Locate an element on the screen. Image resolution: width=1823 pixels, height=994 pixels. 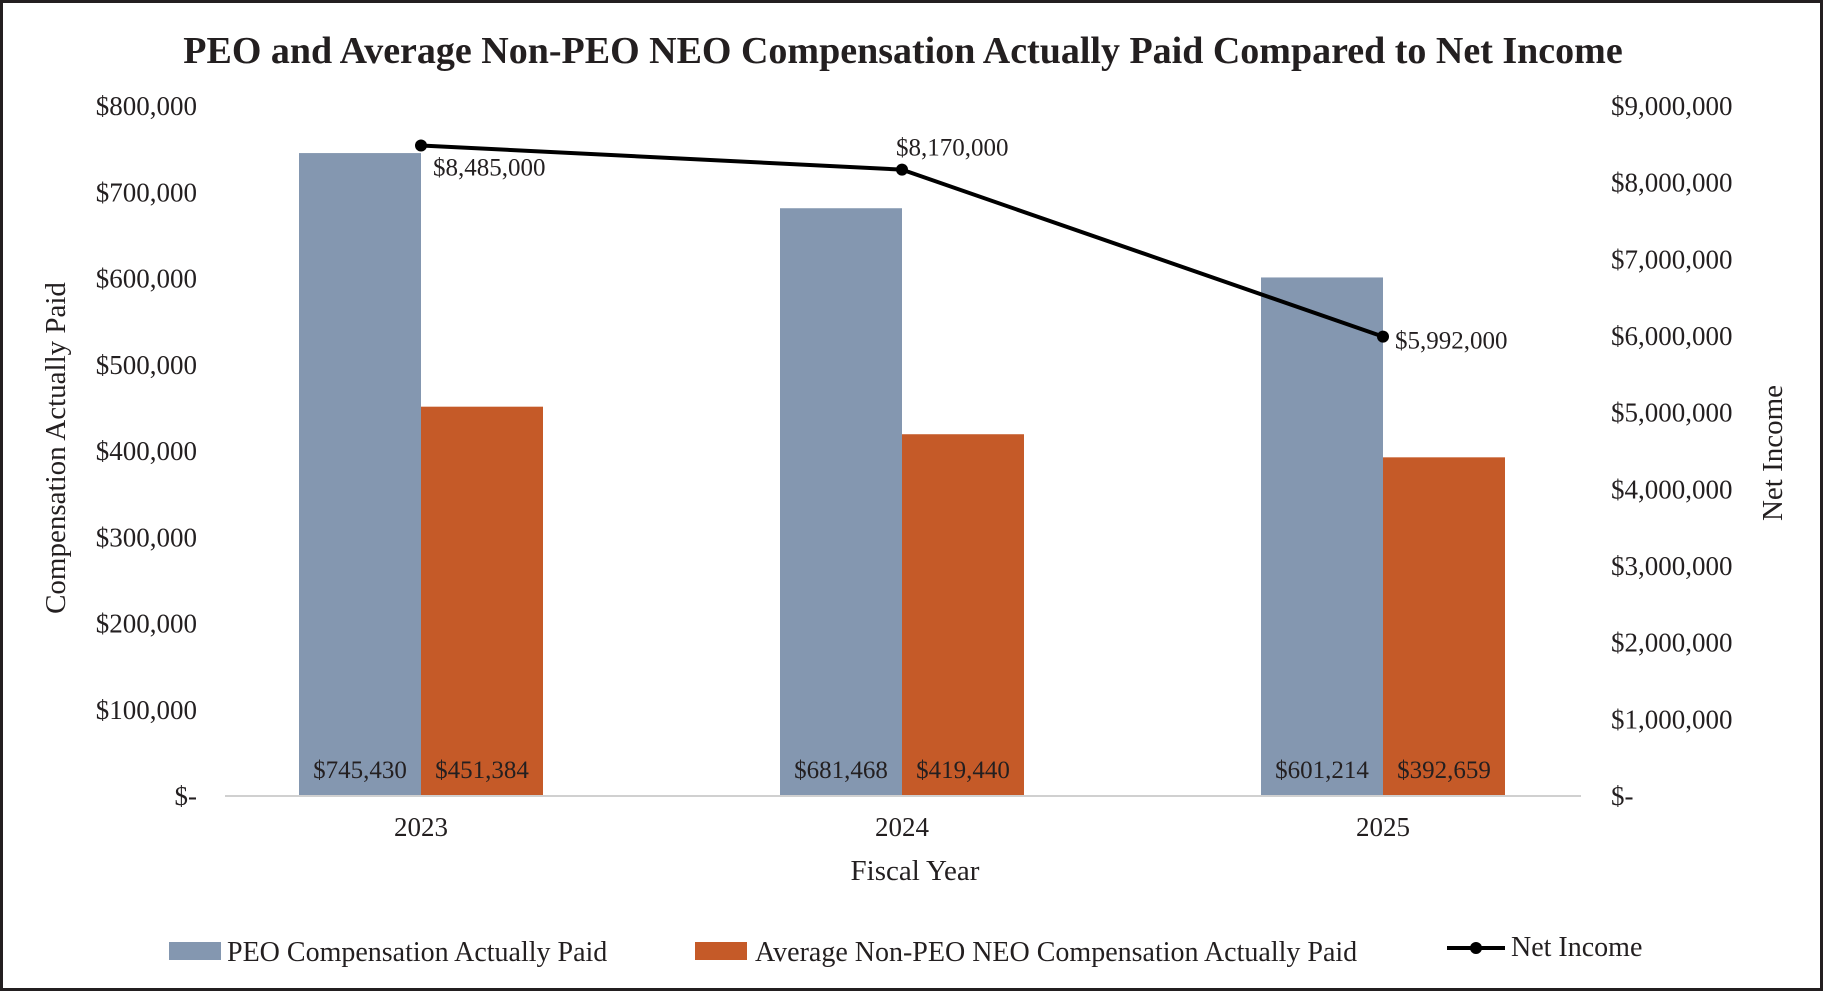
y2-tick-label: $5,000,000 is located at coordinates (1672, 413).